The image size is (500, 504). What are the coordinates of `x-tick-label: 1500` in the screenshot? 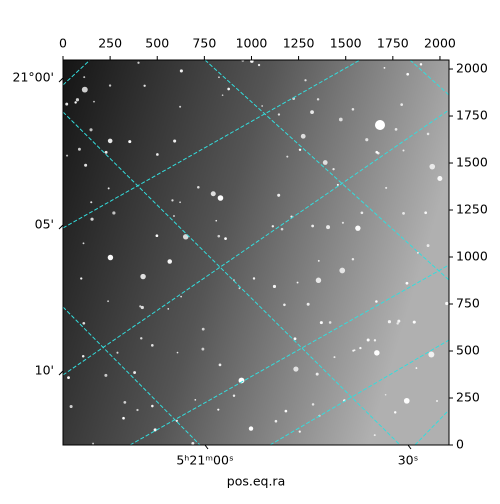 It's located at (346, 43).